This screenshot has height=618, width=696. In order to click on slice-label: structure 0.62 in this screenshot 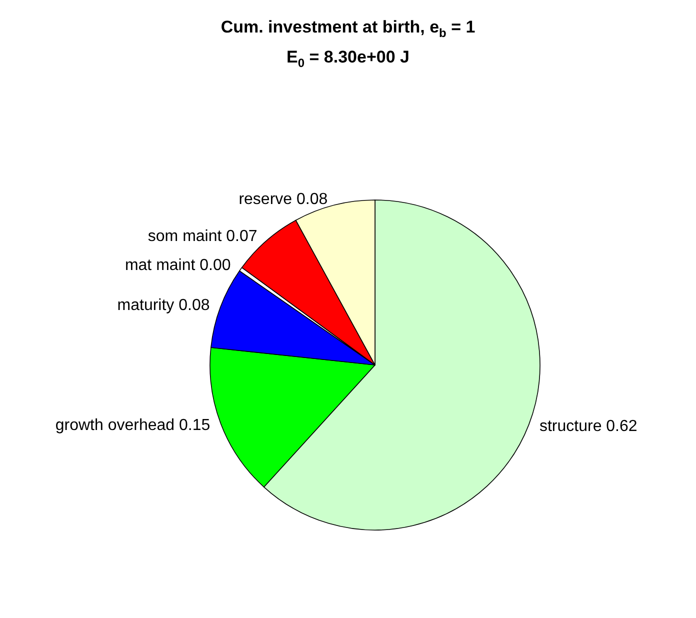, I will do `click(588, 427)`.